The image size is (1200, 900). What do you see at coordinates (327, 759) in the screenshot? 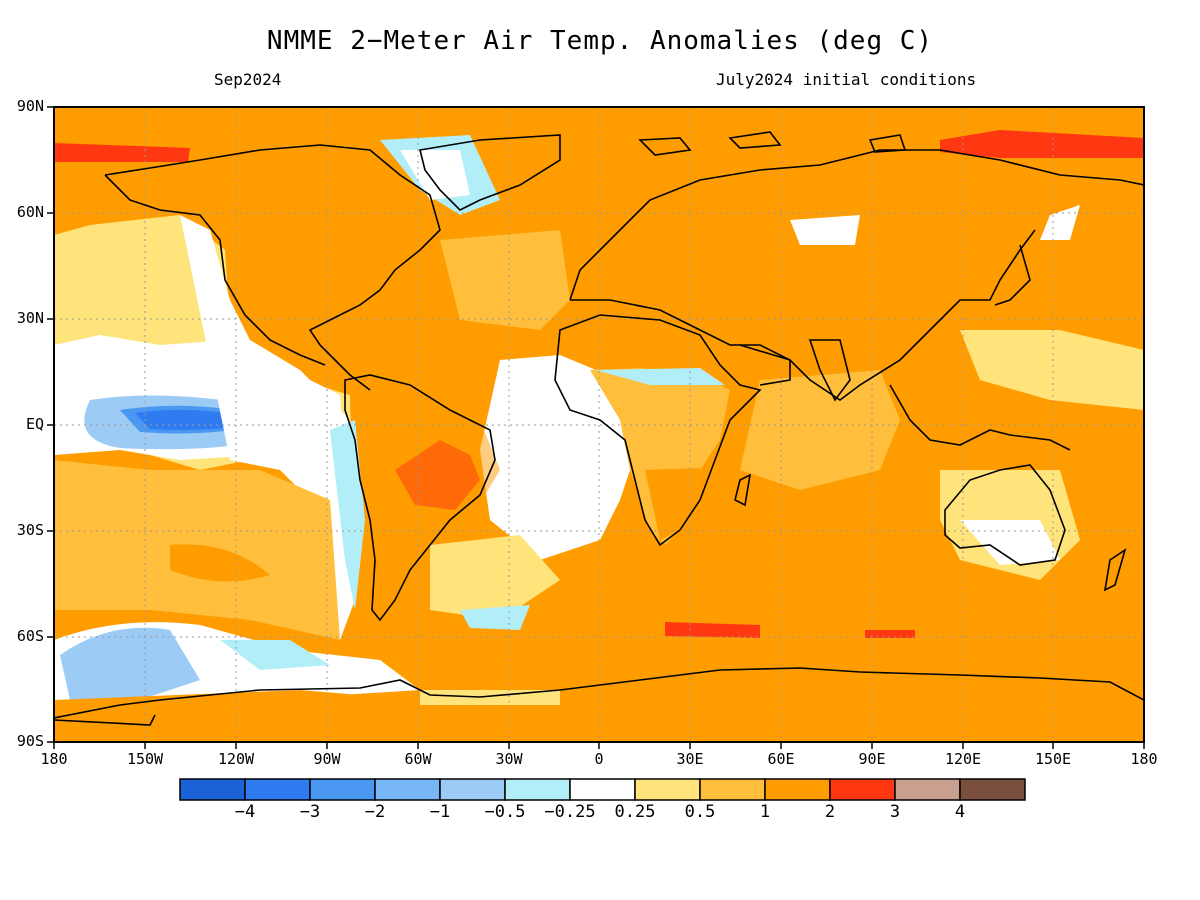
I see `lon-label-90w: 90W` at bounding box center [327, 759].